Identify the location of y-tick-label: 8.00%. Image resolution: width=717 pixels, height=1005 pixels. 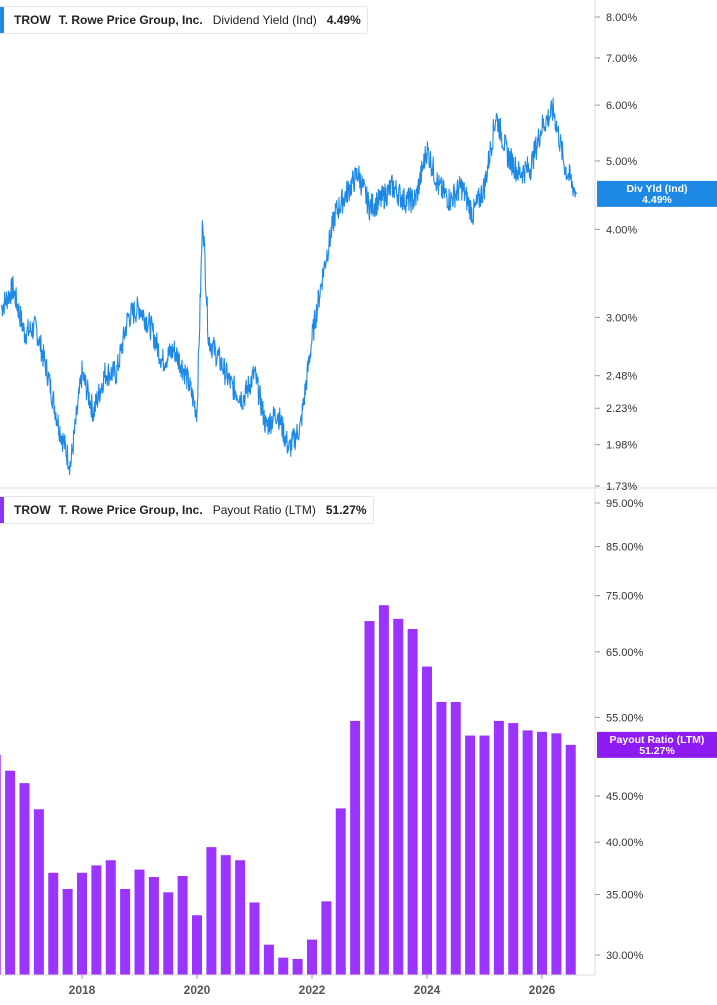
(621, 18).